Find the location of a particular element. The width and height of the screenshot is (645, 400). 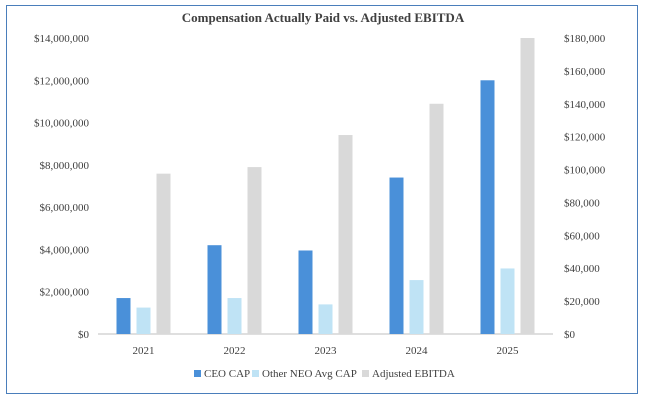

legend-label-adjusted-ebitda: Adjusted EBITDA is located at coordinates (413, 374).